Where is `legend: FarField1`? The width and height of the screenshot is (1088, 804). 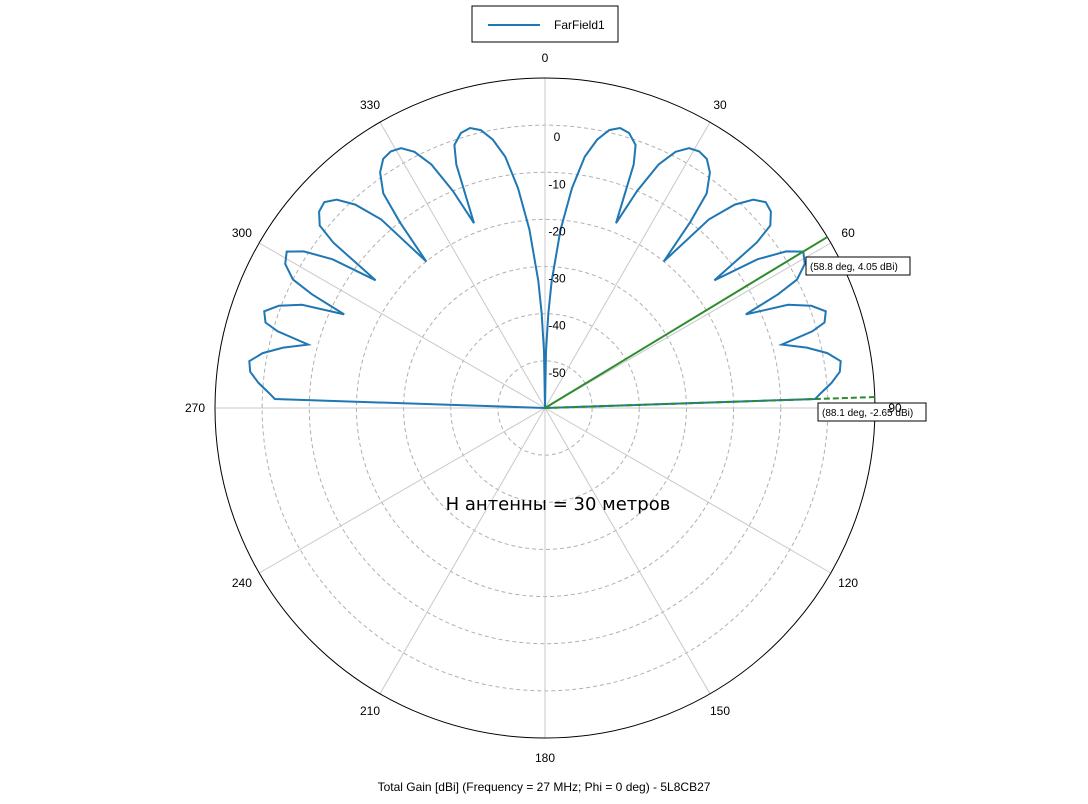
legend: FarField1 is located at coordinates (545, 24).